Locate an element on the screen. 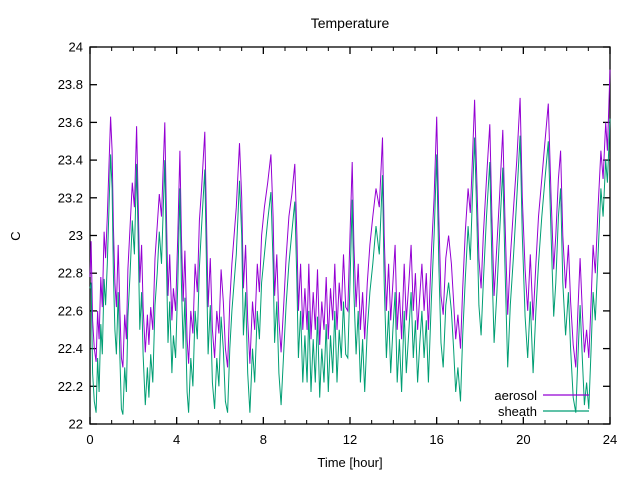  x-tick-label: 12 is located at coordinates (350, 439).